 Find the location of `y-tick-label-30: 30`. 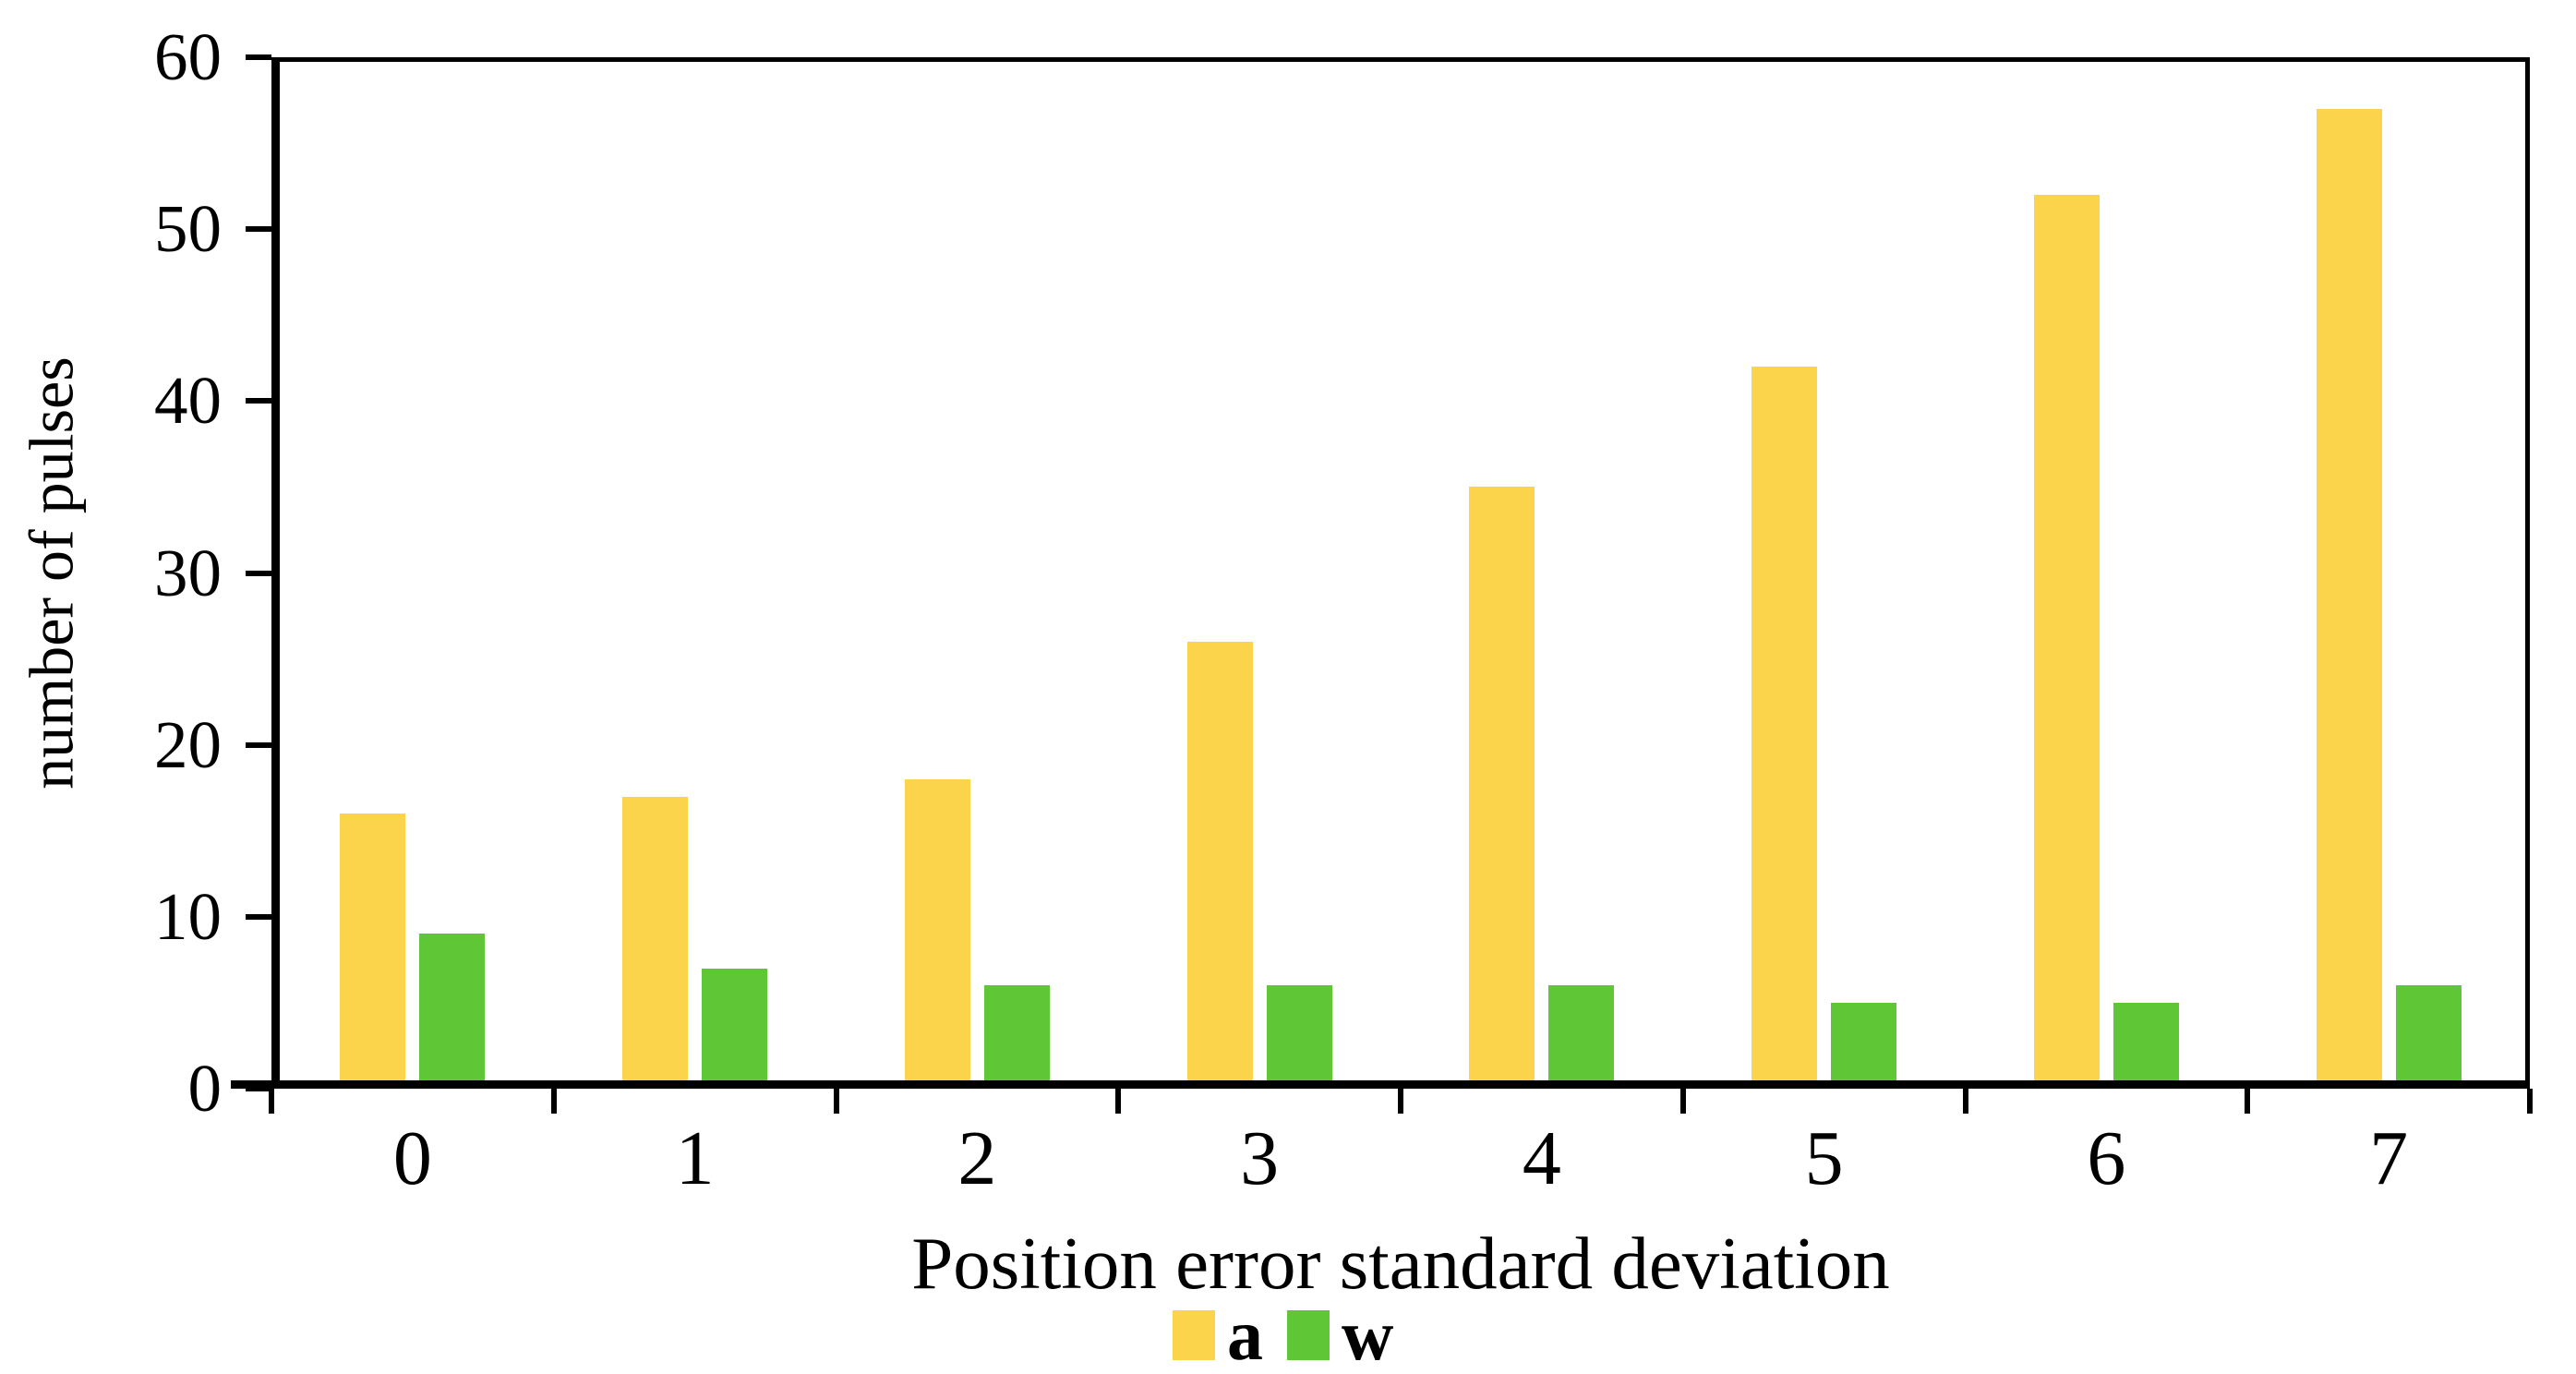

y-tick-label-30: 30 is located at coordinates (188, 572).